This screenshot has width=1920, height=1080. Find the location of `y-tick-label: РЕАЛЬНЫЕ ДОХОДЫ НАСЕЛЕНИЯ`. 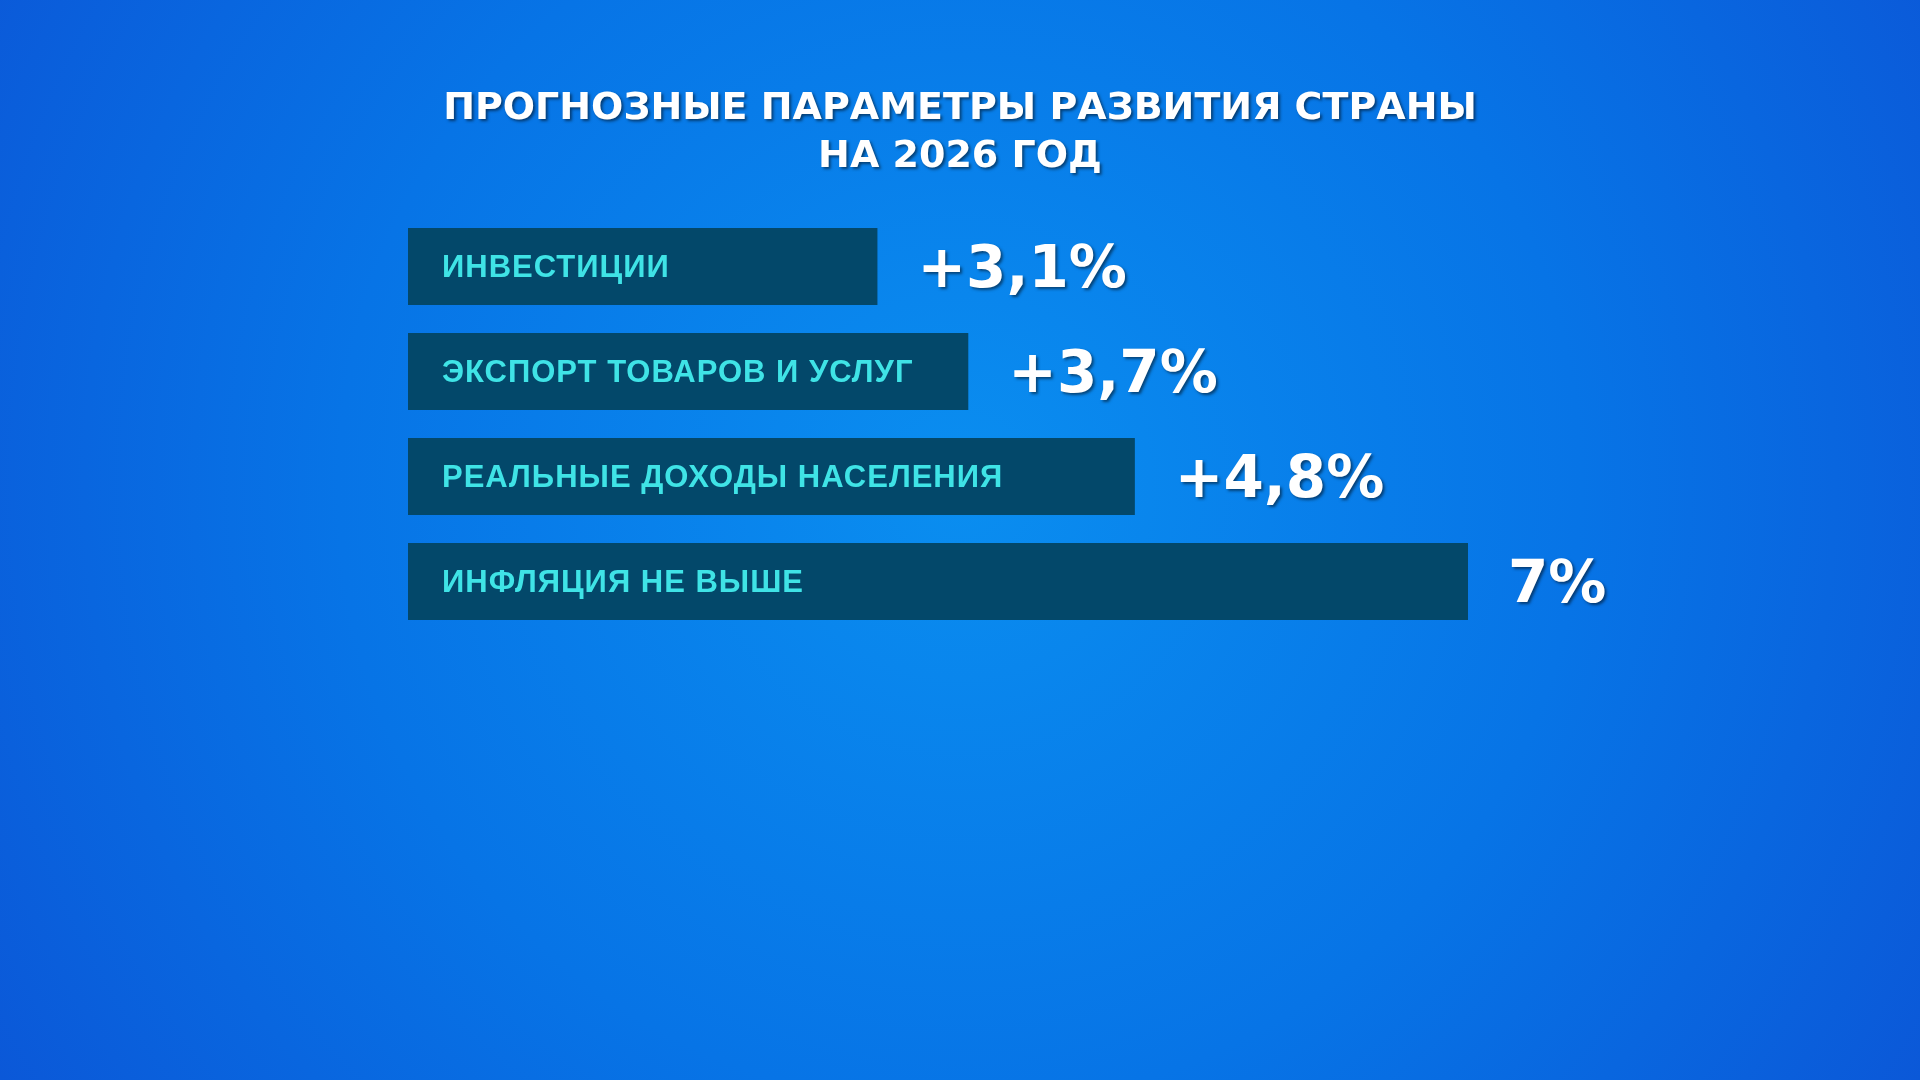

y-tick-label: РЕАЛЬНЫЕ ДОХОДЫ НАСЕЛЕНИЯ is located at coordinates (723, 476).